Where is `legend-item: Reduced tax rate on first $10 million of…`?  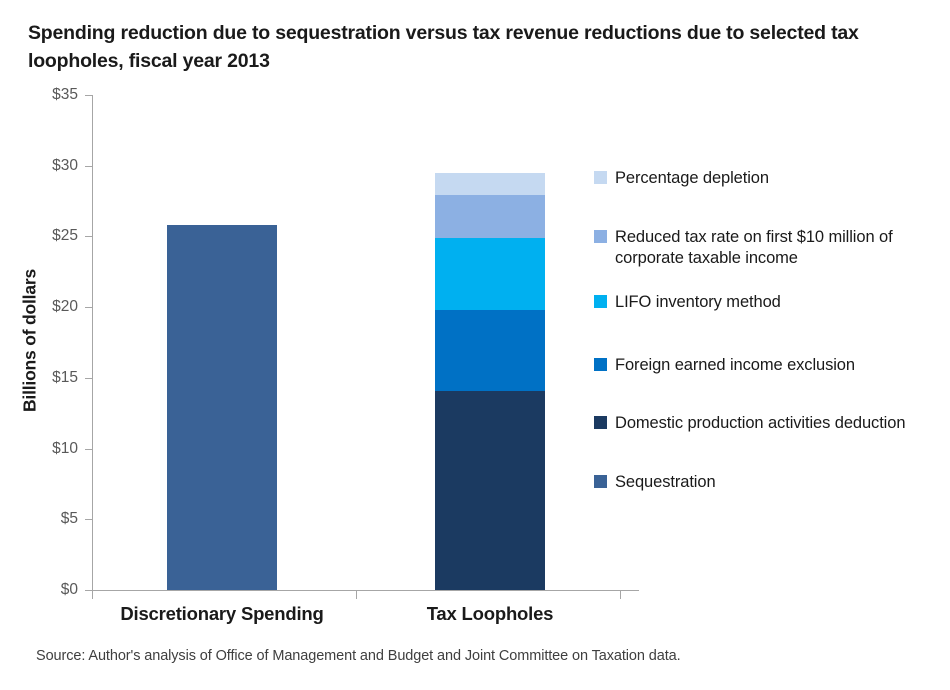 legend-item: Reduced tax rate on first $10 million of… is located at coordinates (769, 248).